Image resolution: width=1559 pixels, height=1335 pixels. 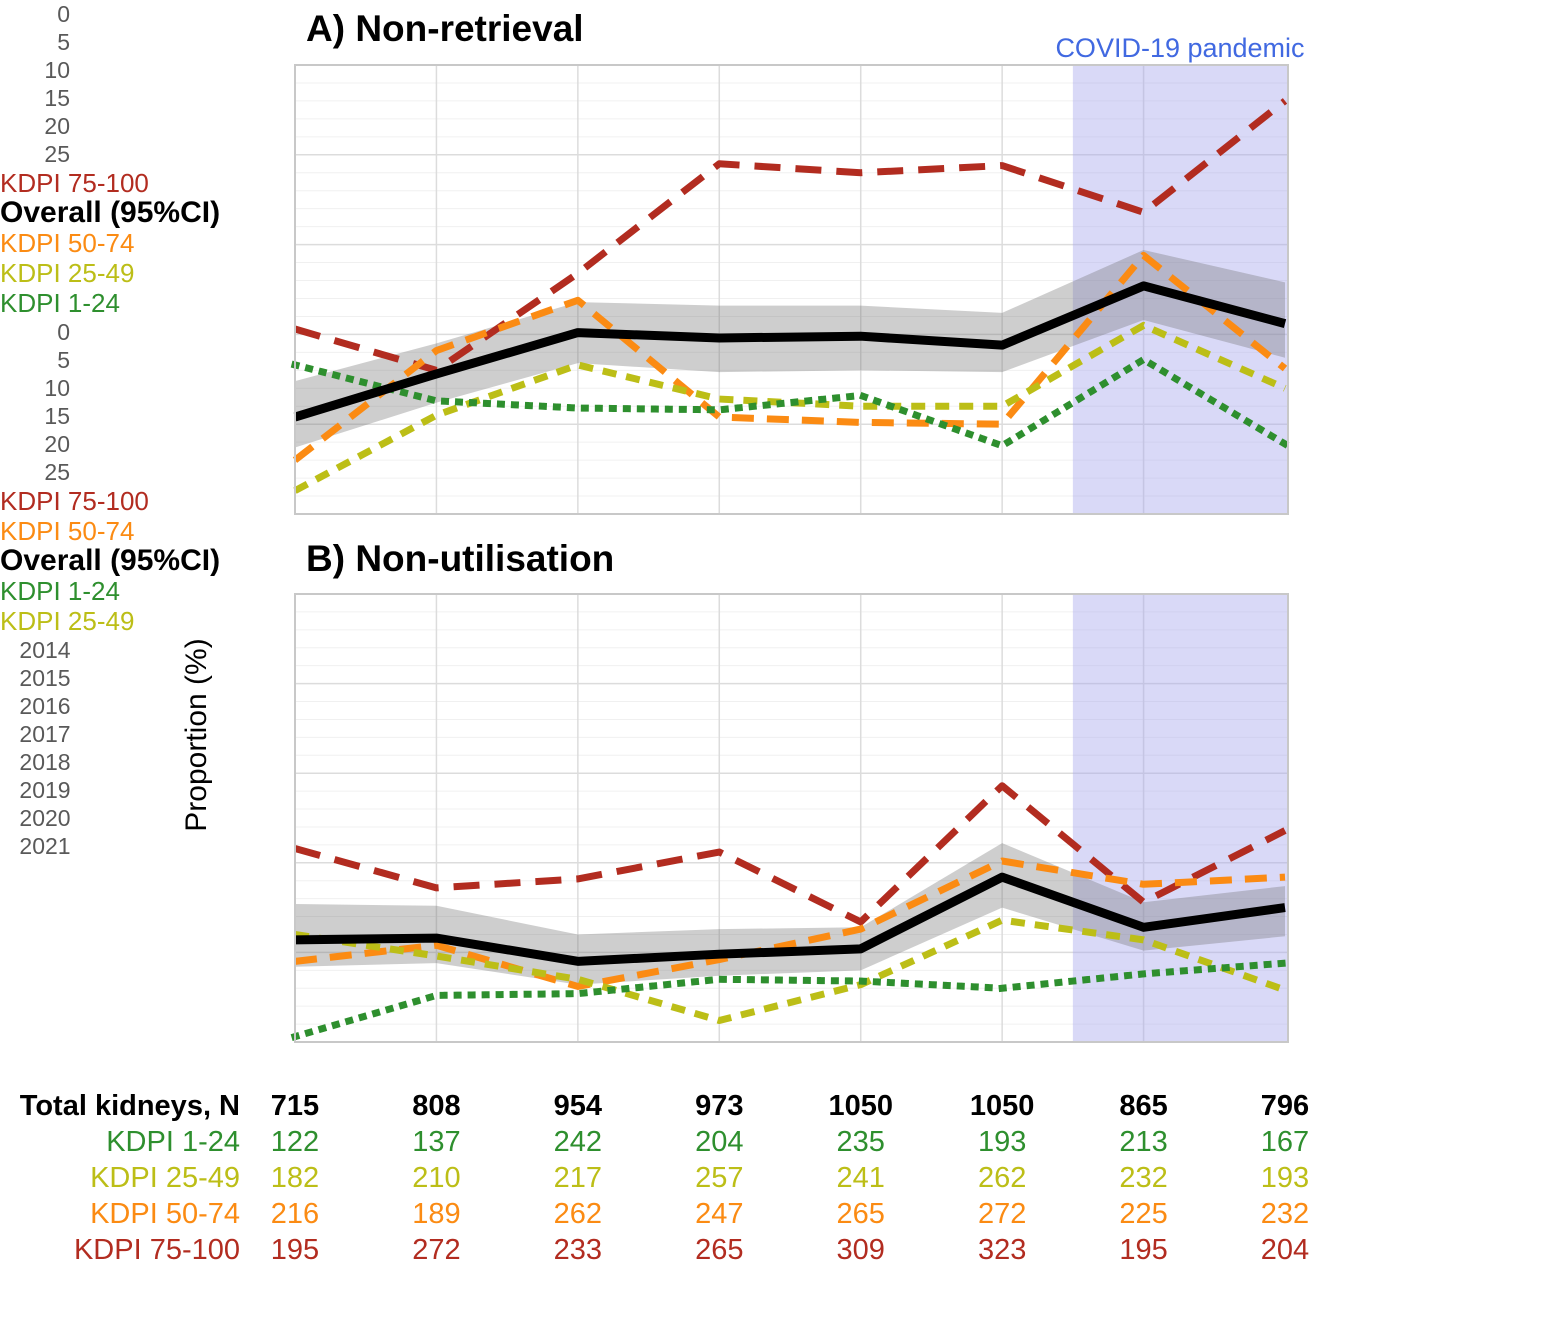 I want to click on table-row-label: KDPI 1-24, so click(x=173, y=1142).